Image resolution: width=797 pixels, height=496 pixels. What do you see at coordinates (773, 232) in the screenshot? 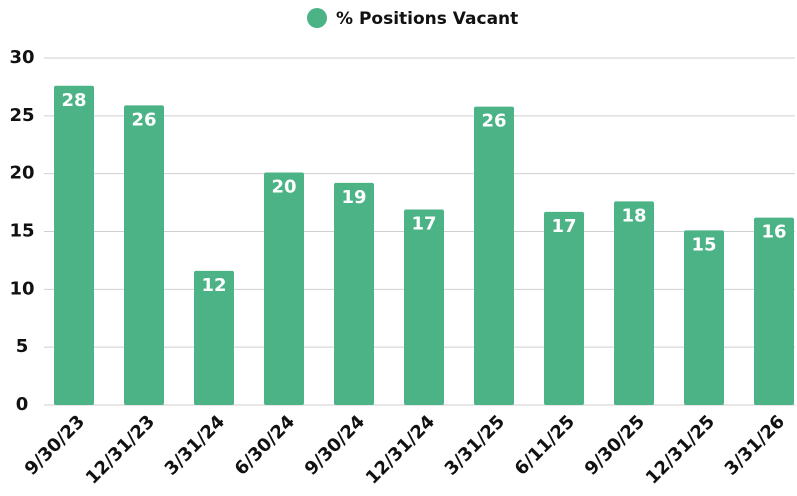
I see `data-label: 16` at bounding box center [773, 232].